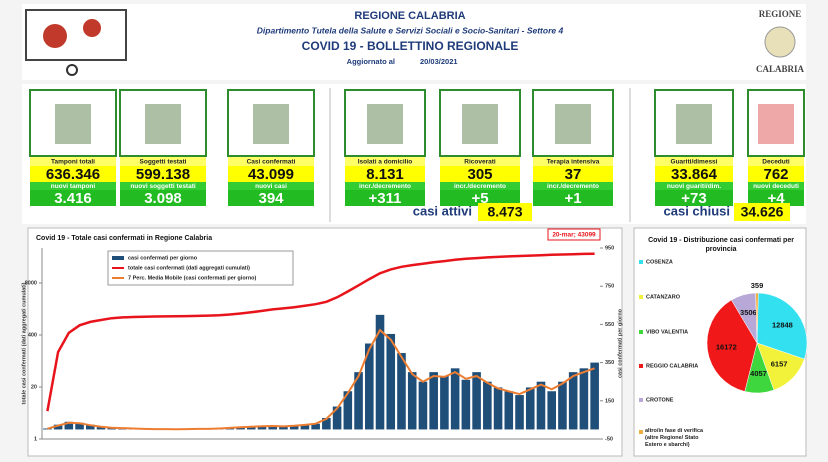 The height and width of the screenshot is (462, 828). I want to click on card-sublabel: nuovi tamponi, so click(73, 186).